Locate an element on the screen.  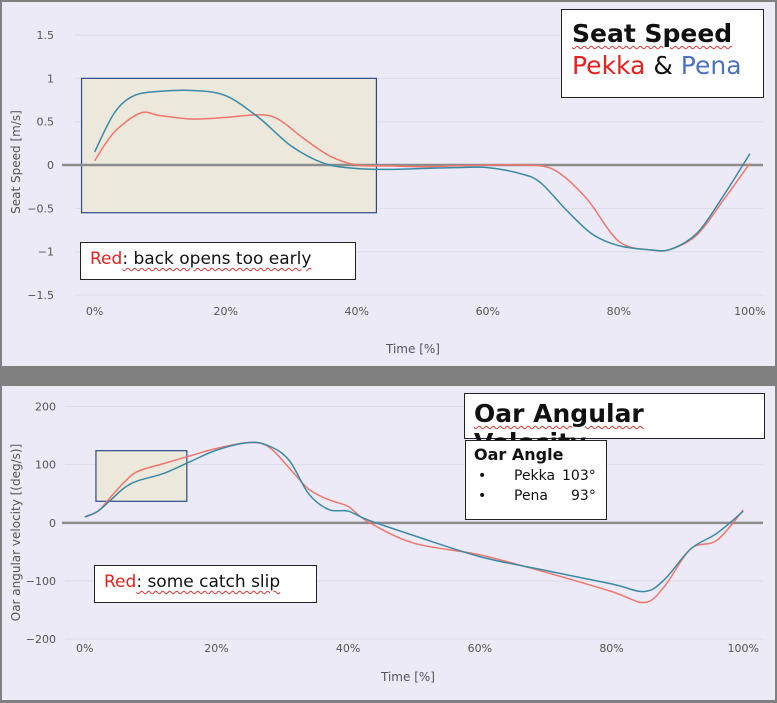
seat-speed-legend-line: Pekka & Pena is located at coordinates (667, 66).